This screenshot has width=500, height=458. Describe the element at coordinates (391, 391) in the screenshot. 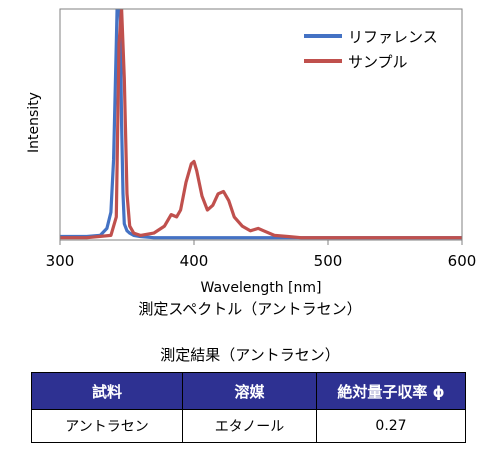

I see `header-quantum-yield: 絶対量子収率 ϕ` at that location.